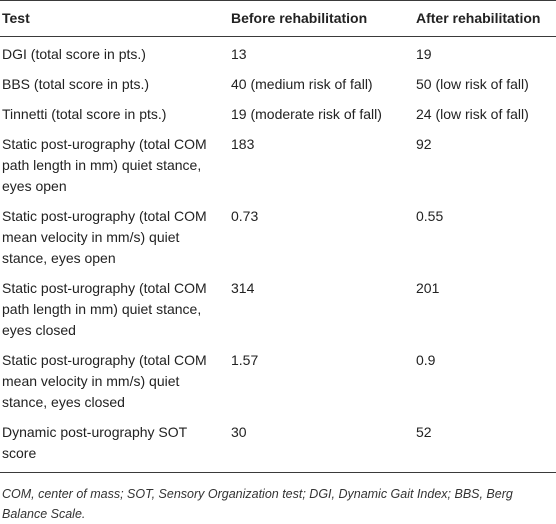 This screenshot has height=524, width=556. I want to click on cell-before: 1.57, so click(245, 360).